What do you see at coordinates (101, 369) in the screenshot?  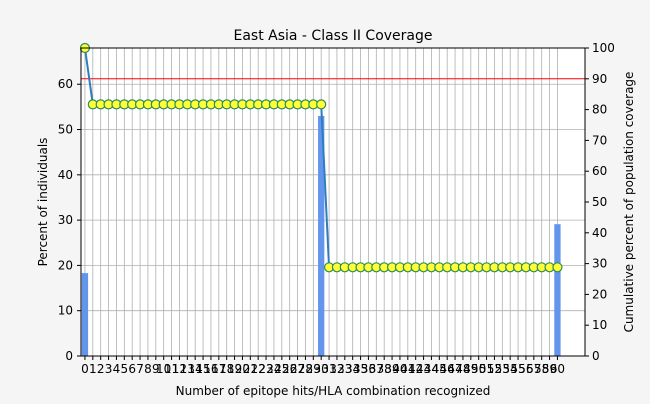 I see `x-tick-label: 2` at bounding box center [101, 369].